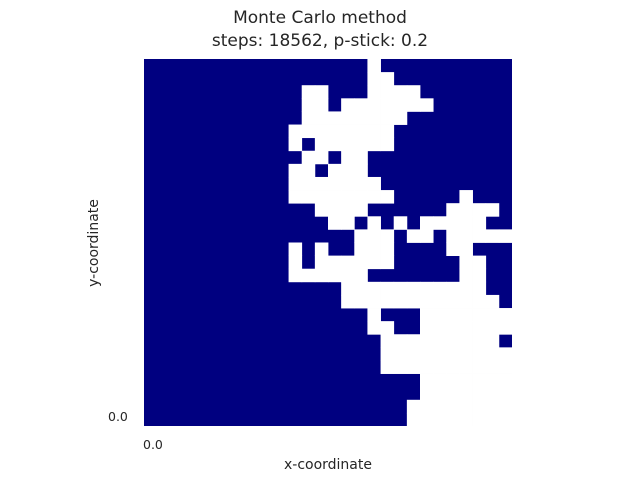  Describe the element at coordinates (153, 444) in the screenshot. I see `x-tick-label: 0.0` at that location.